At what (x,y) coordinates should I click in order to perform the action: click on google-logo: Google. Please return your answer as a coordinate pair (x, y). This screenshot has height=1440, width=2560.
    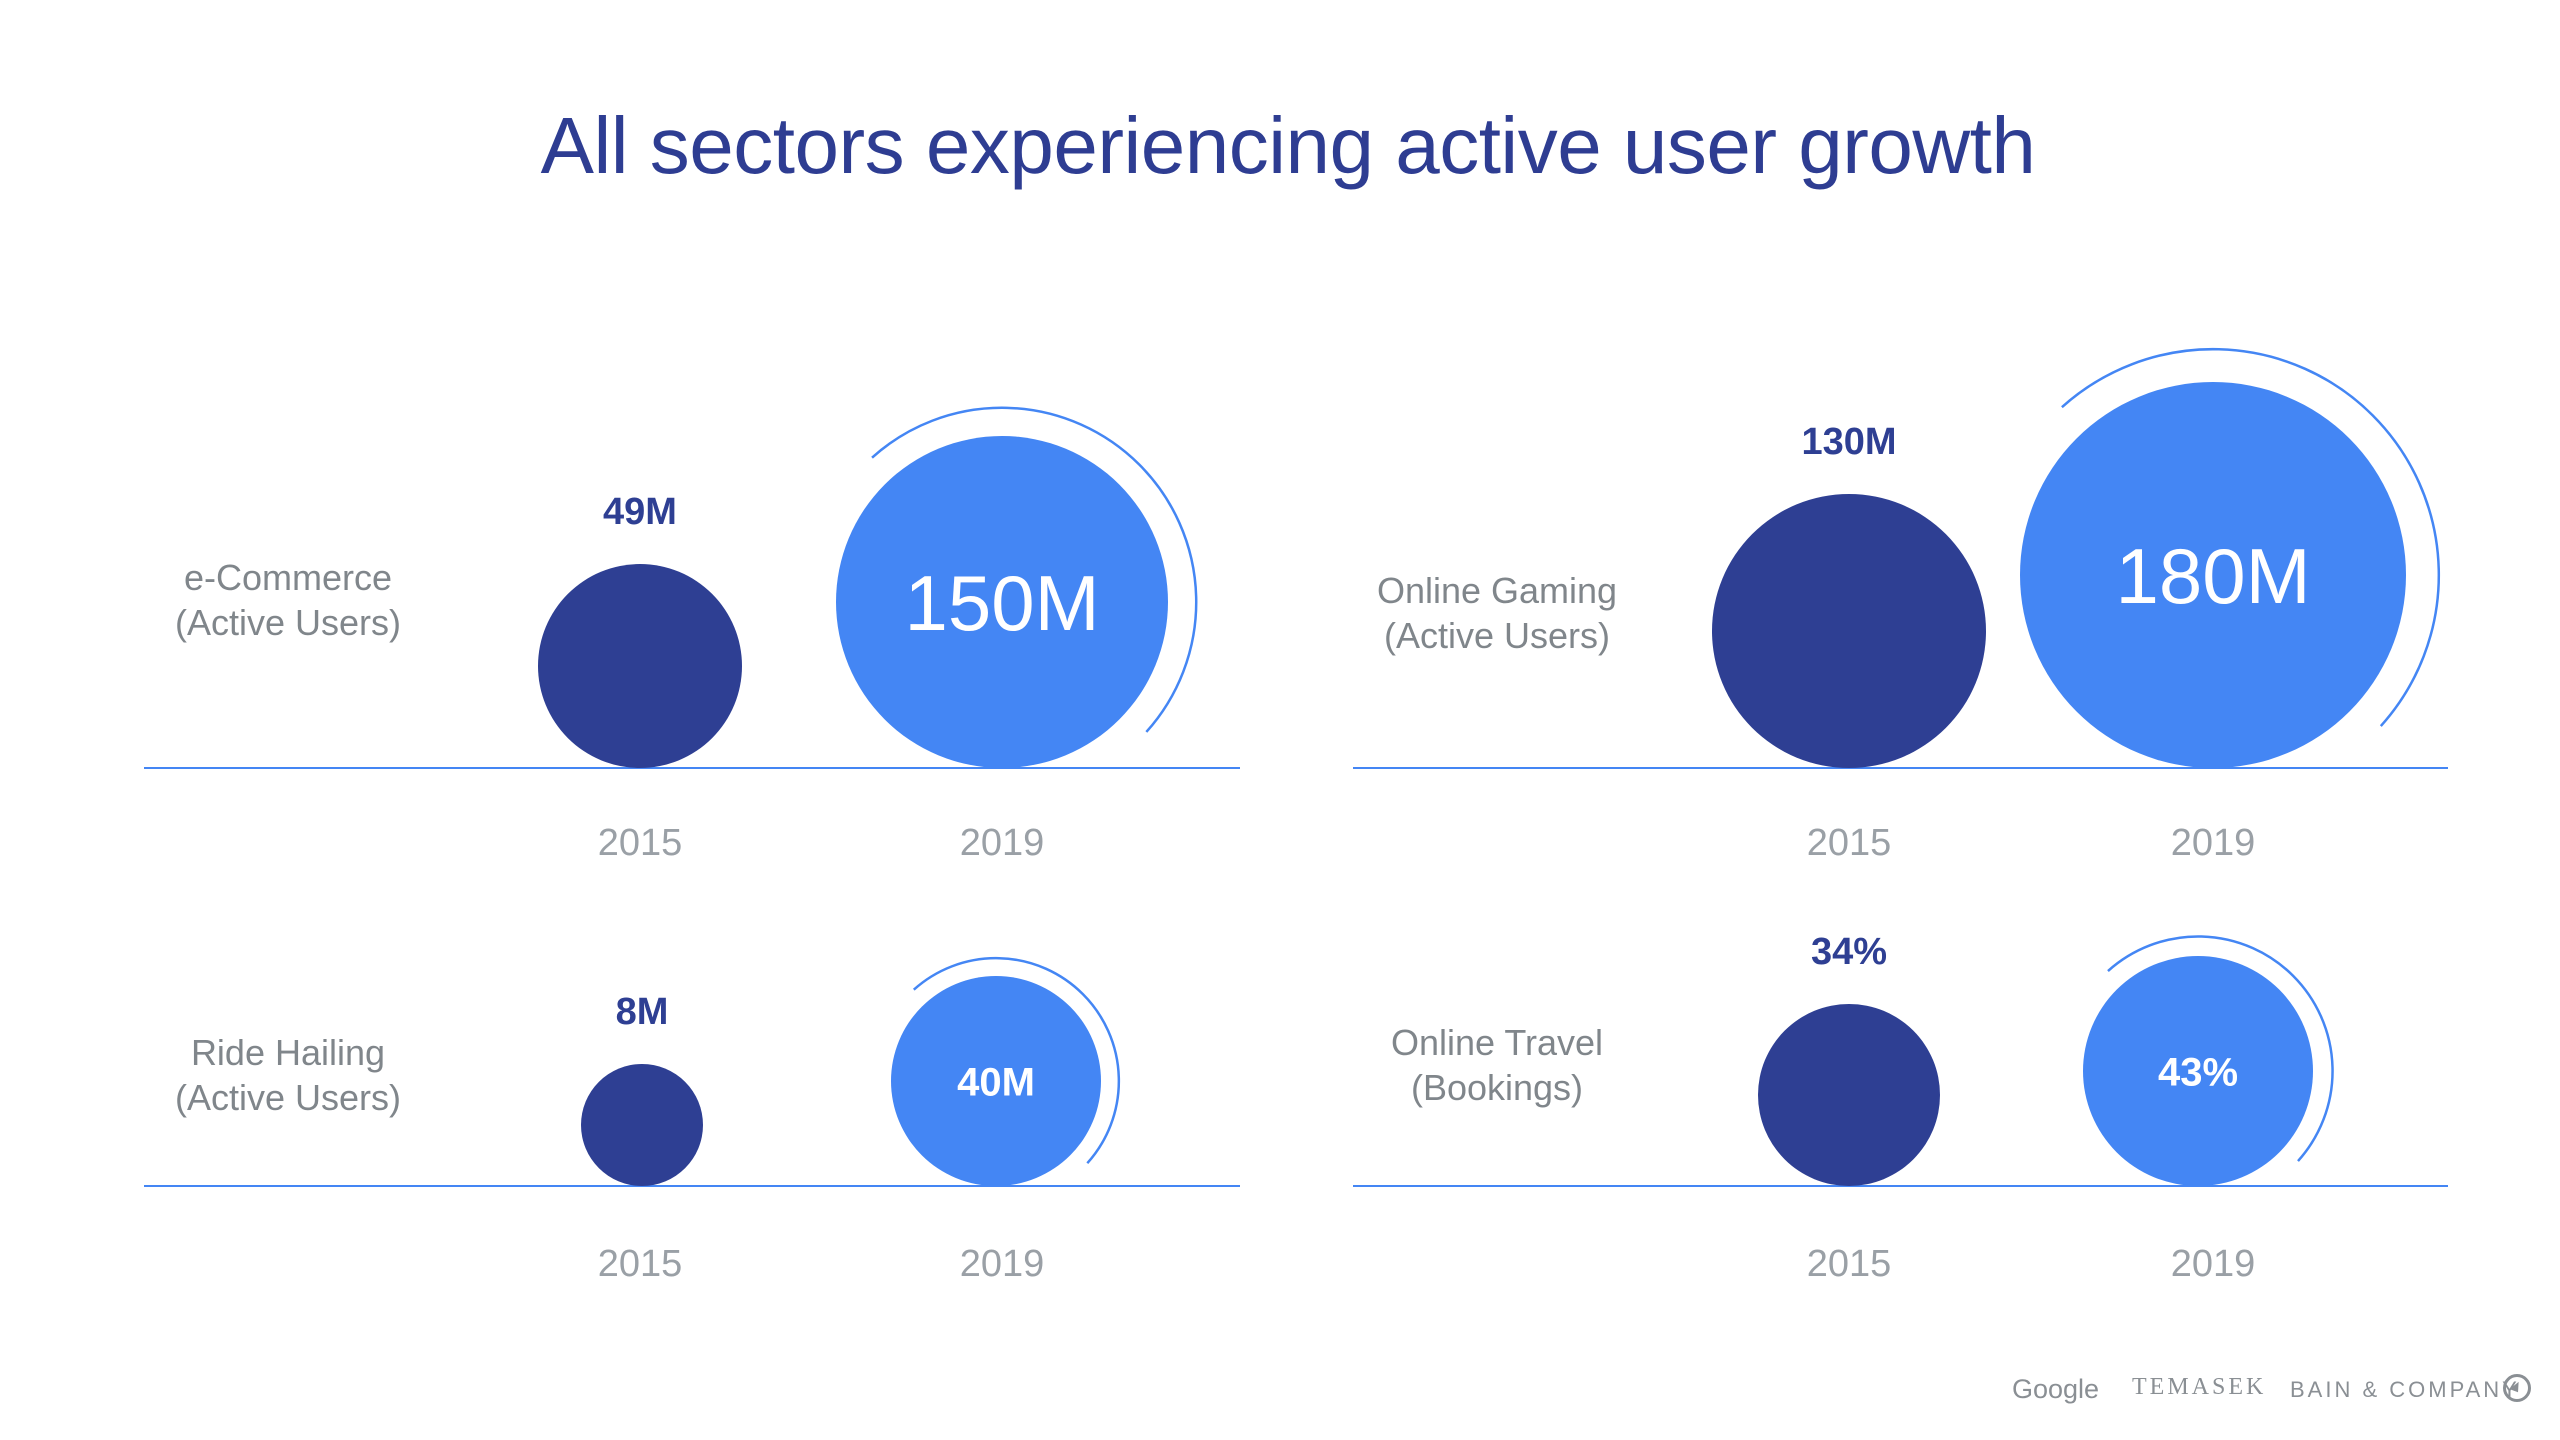
    Looking at the image, I should click on (2056, 1389).